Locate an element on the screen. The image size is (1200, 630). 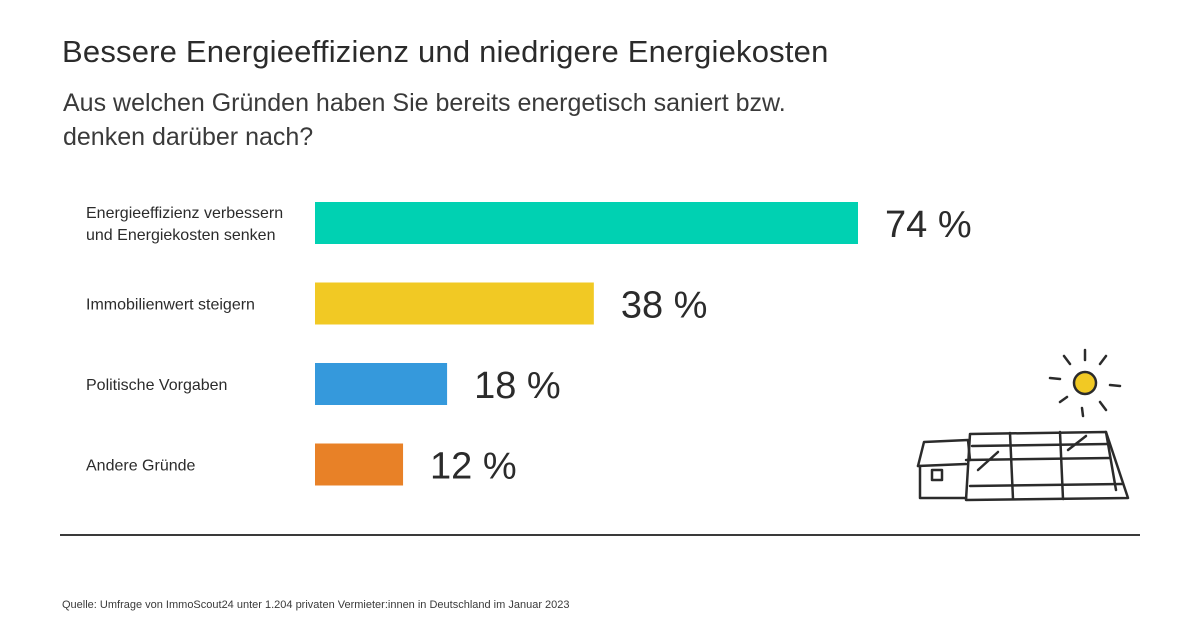
house-with-solar-panels-icon is located at coordinates (1023, 425).